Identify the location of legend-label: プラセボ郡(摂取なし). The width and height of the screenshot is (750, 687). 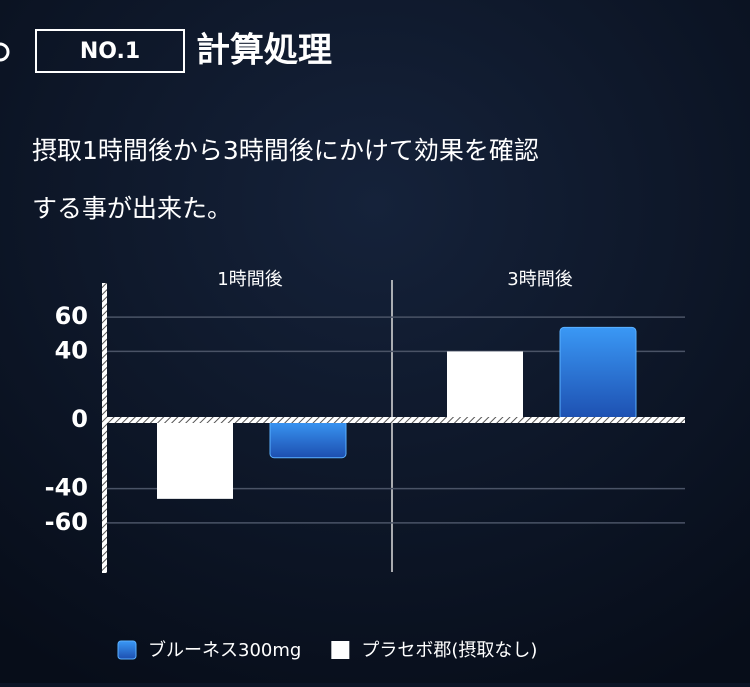
(449, 650).